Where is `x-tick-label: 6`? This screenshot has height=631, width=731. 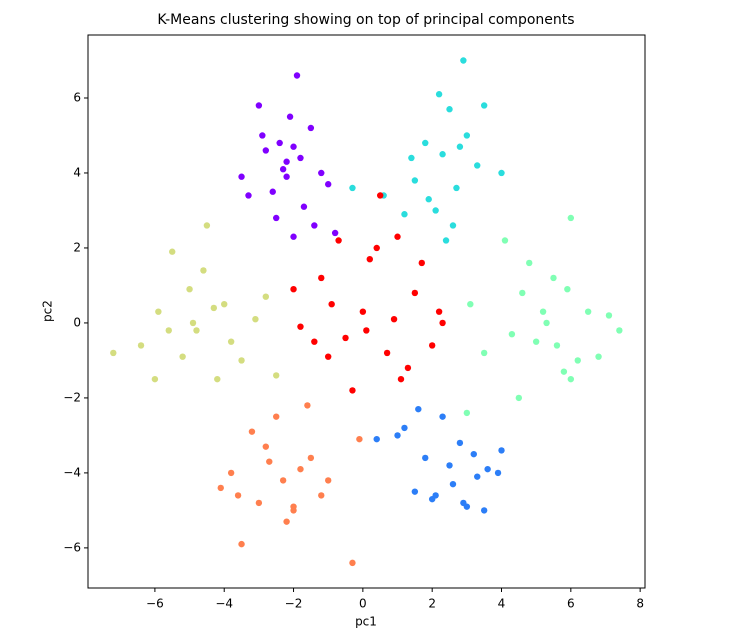
x-tick-label: 6 is located at coordinates (571, 604).